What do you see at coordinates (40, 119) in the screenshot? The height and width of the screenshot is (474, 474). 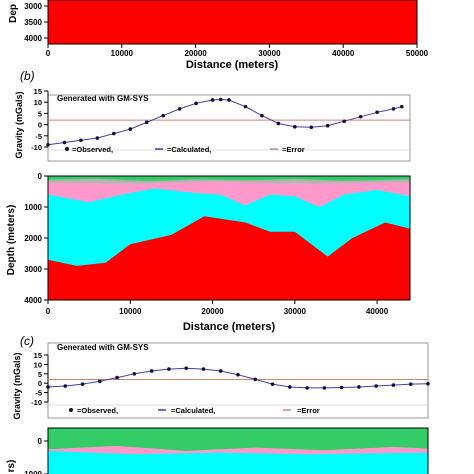 I see `panel-b-gravity-yticks: 15 10 5 0 -5 -10` at bounding box center [40, 119].